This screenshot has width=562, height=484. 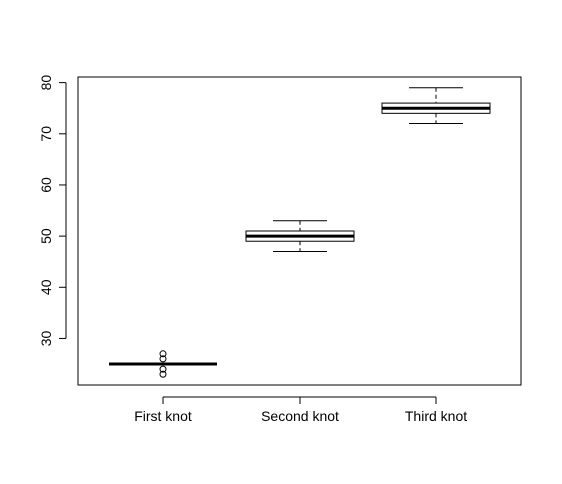 What do you see at coordinates (52, 210) in the screenshot?
I see `y-axis: 30 40 50 60 70 80` at bounding box center [52, 210].